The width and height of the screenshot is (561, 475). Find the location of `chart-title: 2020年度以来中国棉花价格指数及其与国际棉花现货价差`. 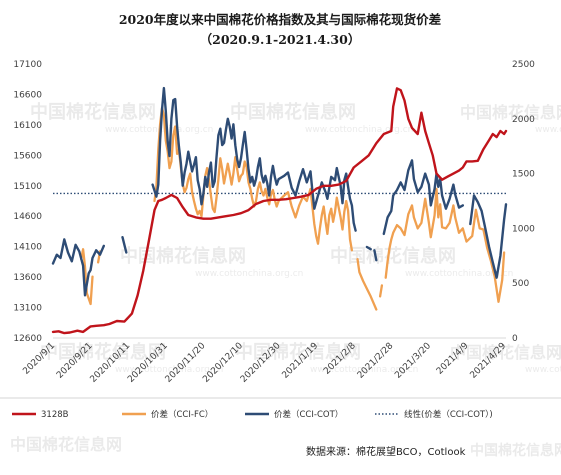

chart-title: 2020年度以来中国棉花价格指数及其与国际棉花现货价差 is located at coordinates (280, 19).